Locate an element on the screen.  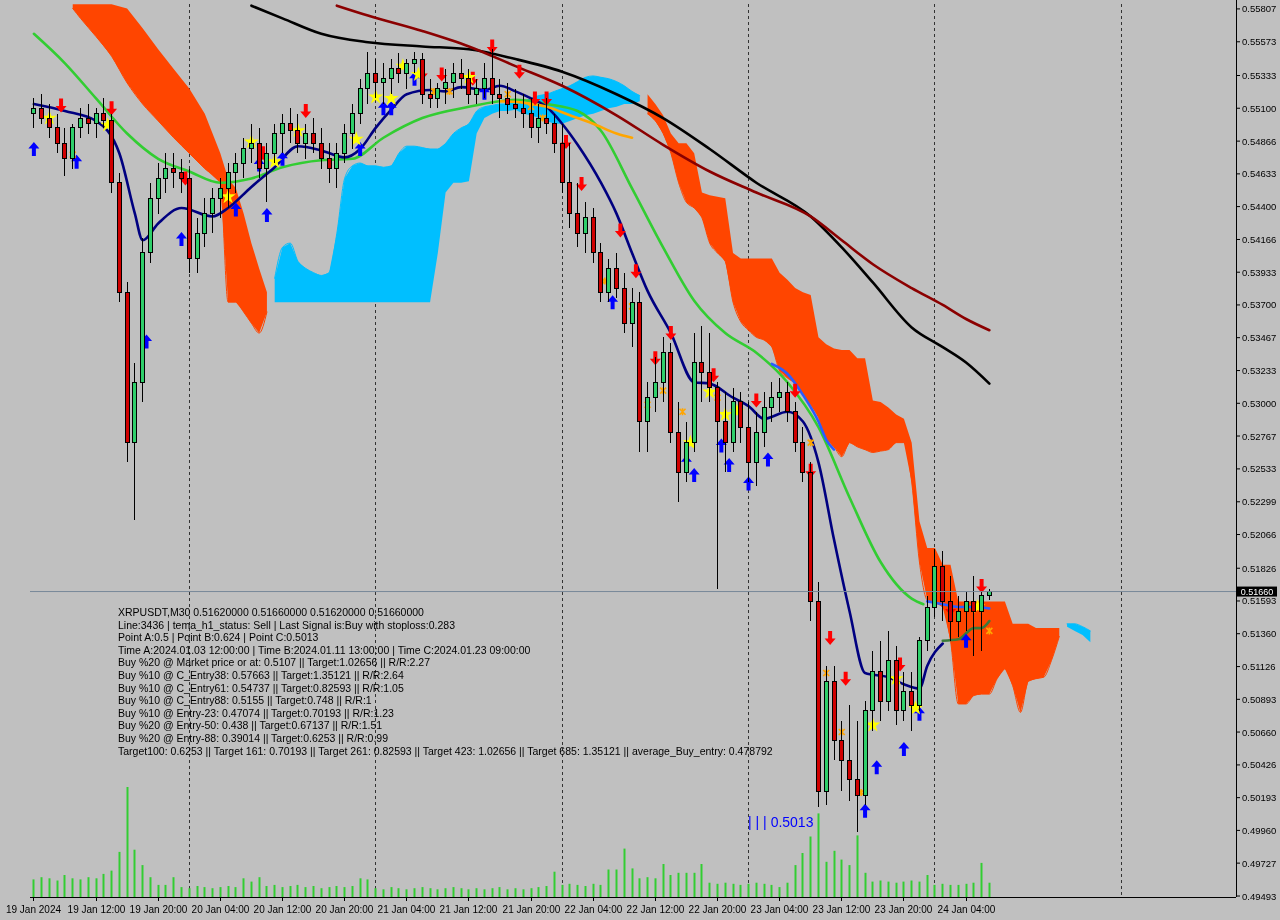
y-tick-label: 0.53467 is located at coordinates (1259, 338).